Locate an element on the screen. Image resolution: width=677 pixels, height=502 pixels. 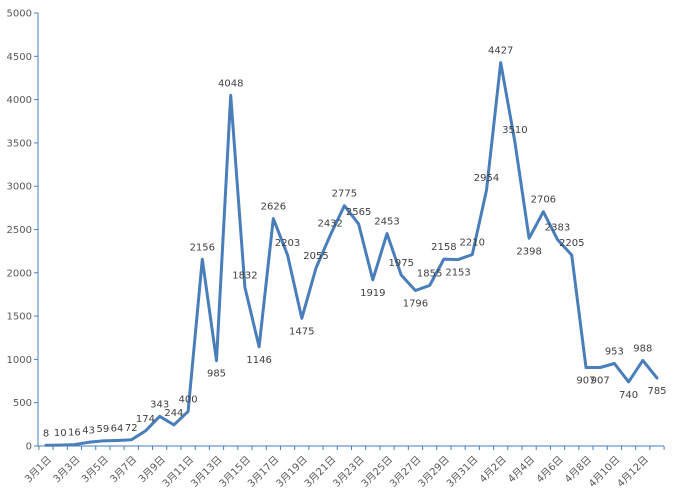
x-tick-label: 3月7日 is located at coordinates (124, 470).